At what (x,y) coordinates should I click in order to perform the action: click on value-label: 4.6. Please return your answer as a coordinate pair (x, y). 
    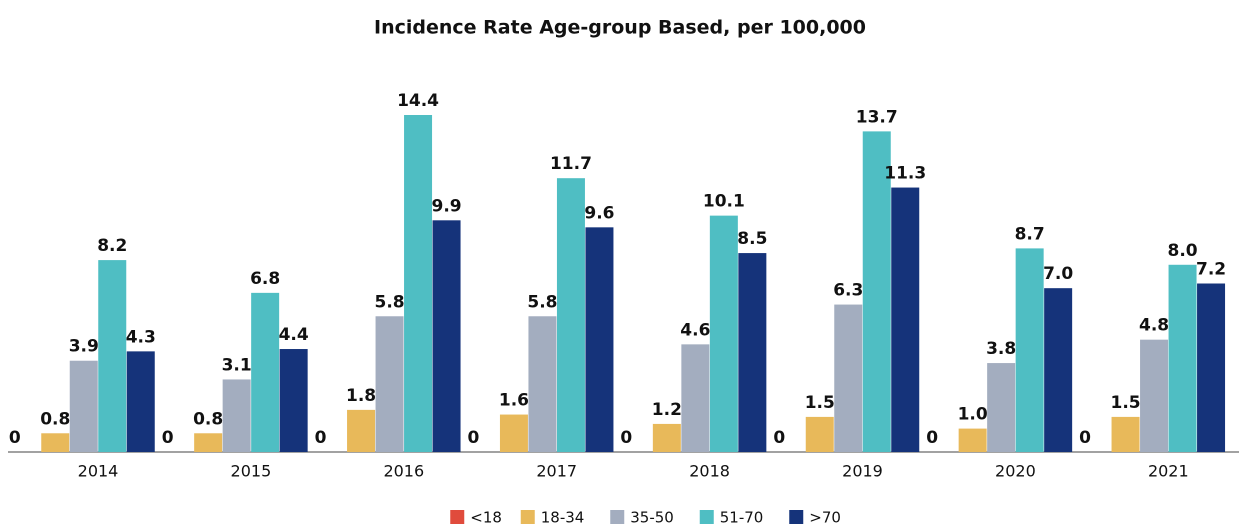
    Looking at the image, I should click on (695, 330).